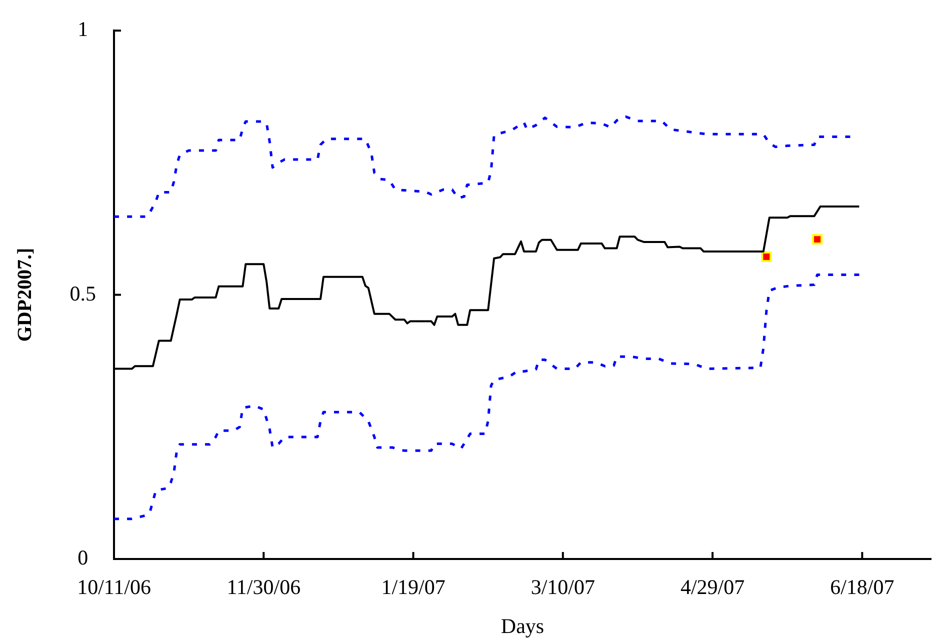 This screenshot has width=939, height=644. I want to click on x-axis-title: Days, so click(522, 626).